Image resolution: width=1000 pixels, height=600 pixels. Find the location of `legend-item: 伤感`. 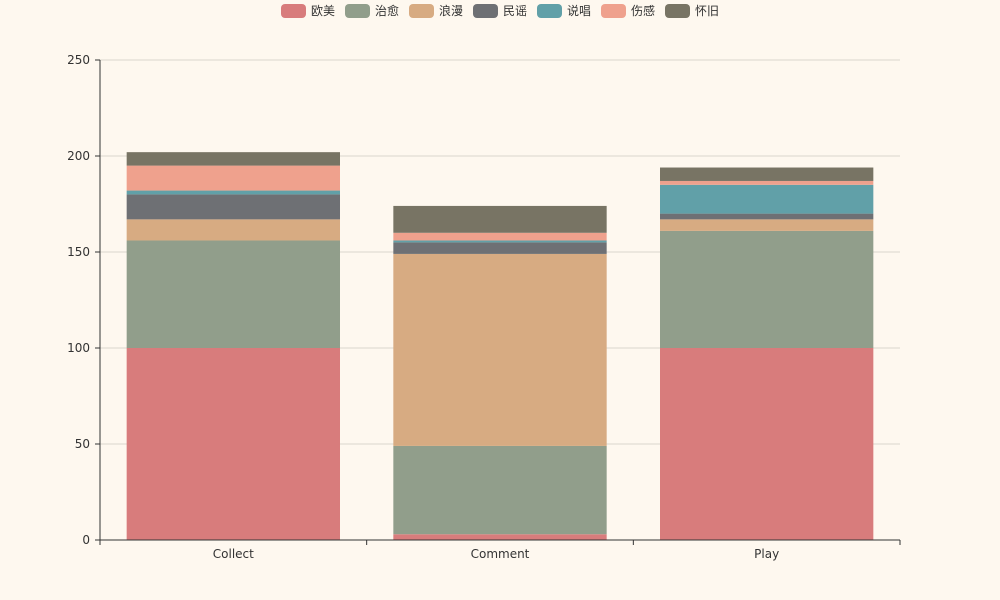

legend-item: 伤感 is located at coordinates (628, 10).